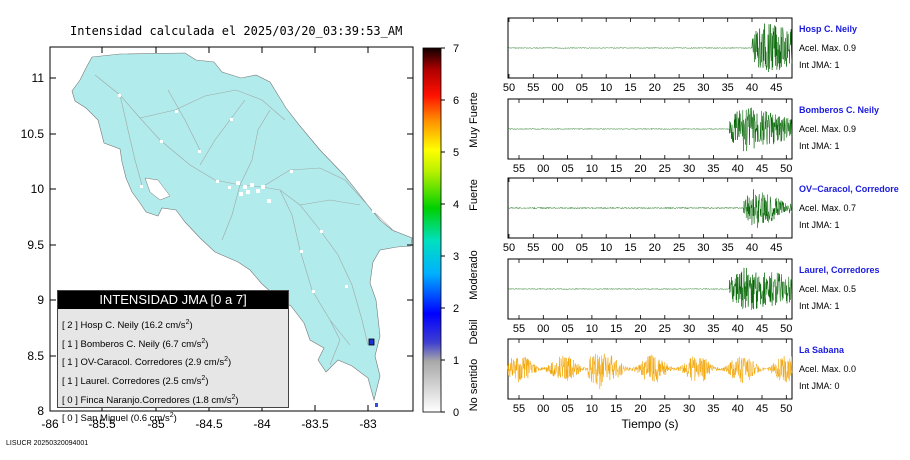 The height and width of the screenshot is (460, 910). Describe the element at coordinates (456, 309) in the screenshot. I see `colorbar-tick-label: 2` at that location.